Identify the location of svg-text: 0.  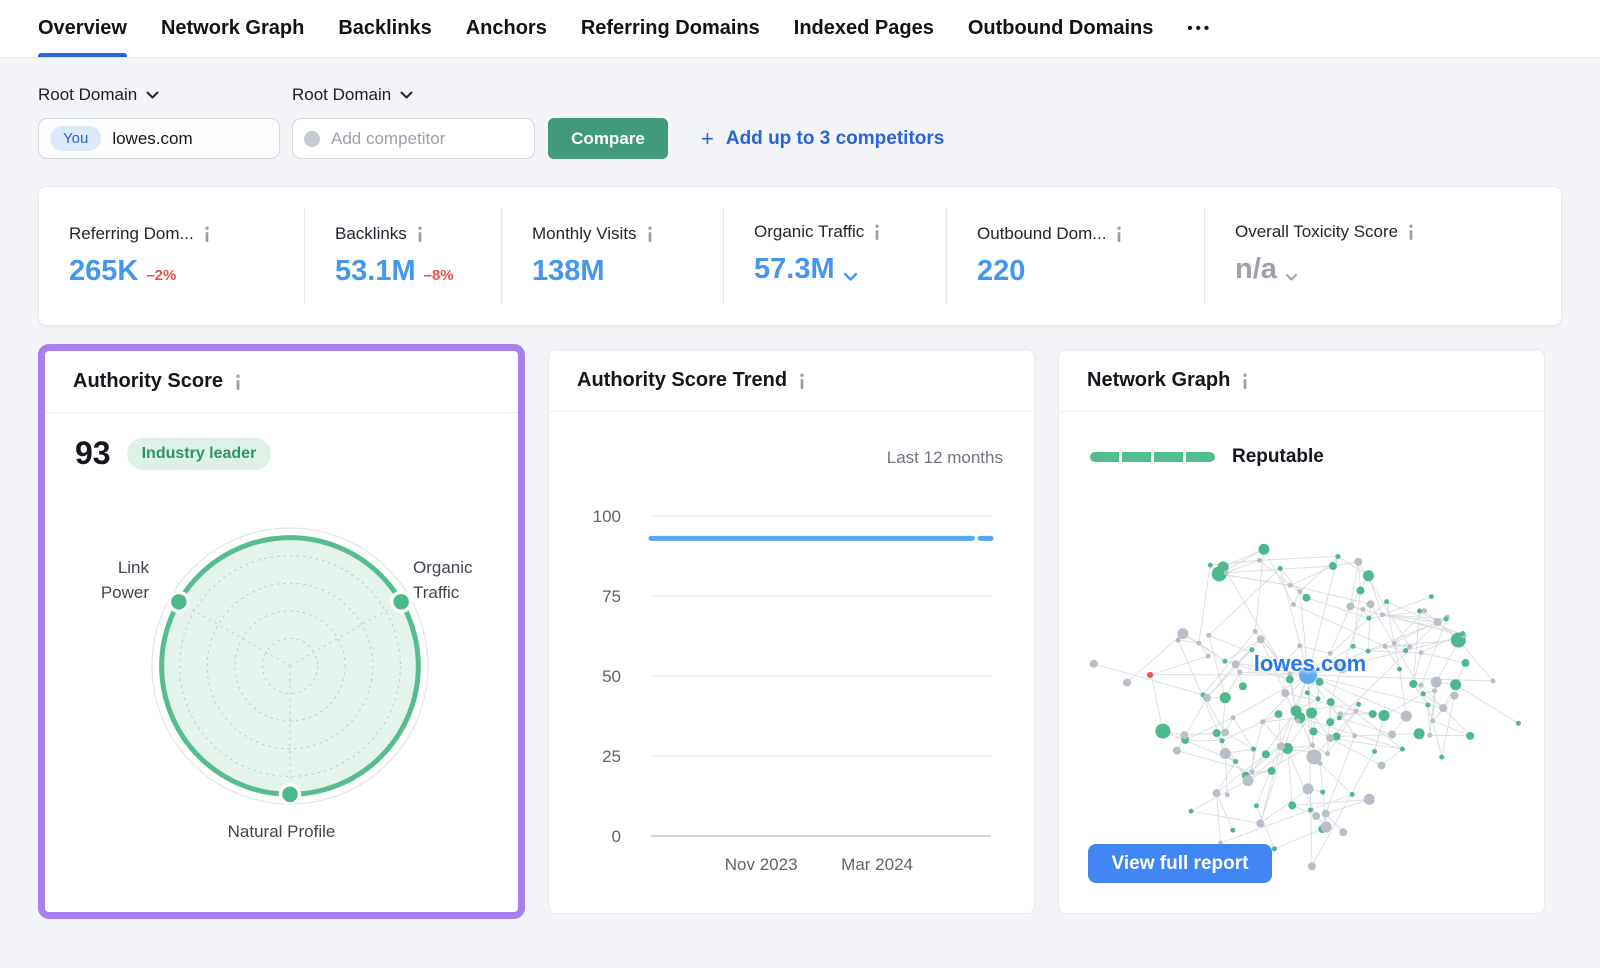
(616, 836).